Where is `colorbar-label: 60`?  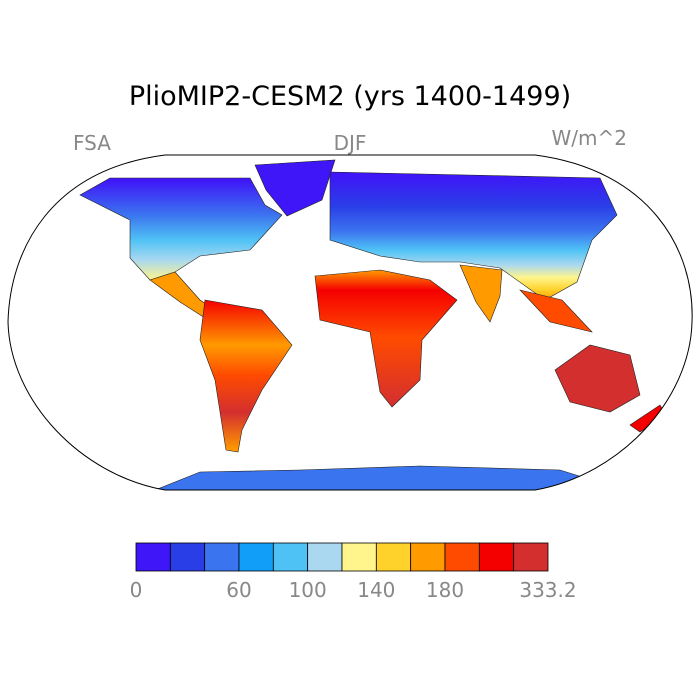 colorbar-label: 60 is located at coordinates (238, 590).